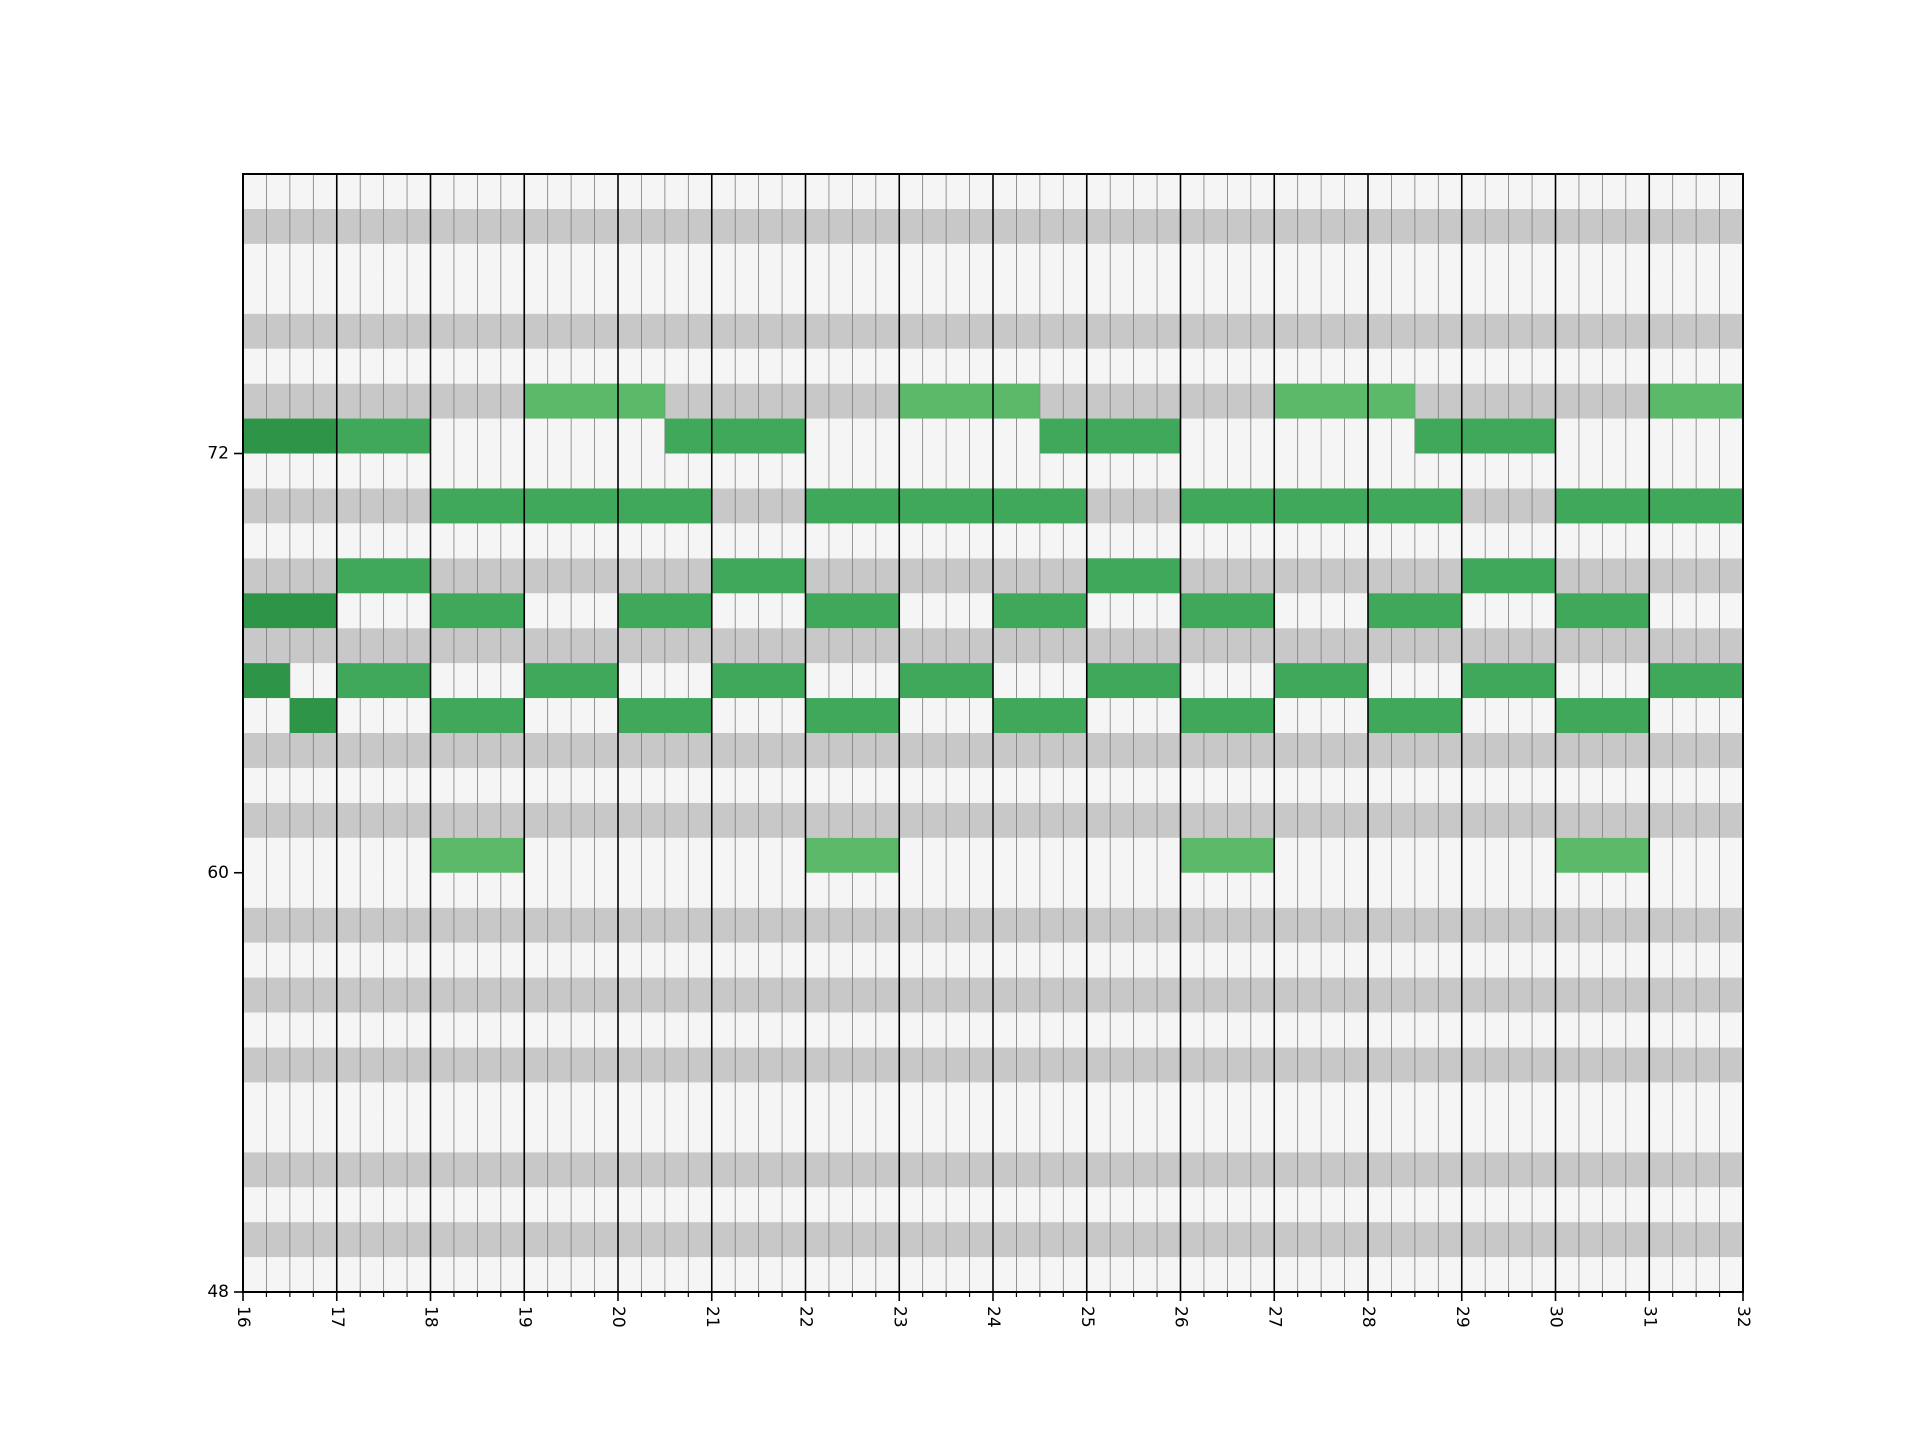 The width and height of the screenshot is (1920, 1444). Describe the element at coordinates (1368, 1317) in the screenshot. I see `x-tick-label: 28` at that location.